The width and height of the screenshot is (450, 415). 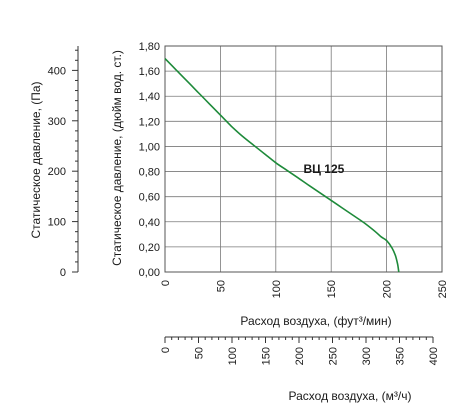 I want to click on m3h-tick-label: 400, so click(x=434, y=356).